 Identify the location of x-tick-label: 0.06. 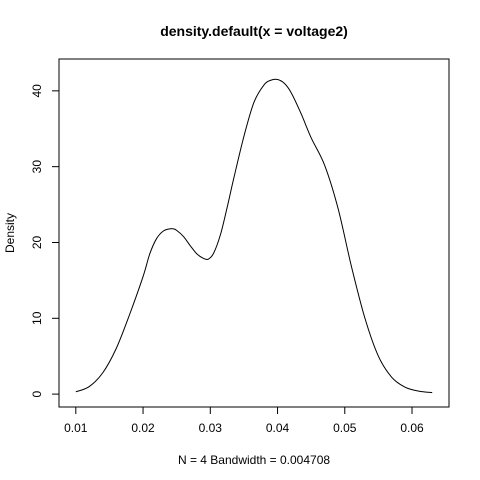
(412, 428).